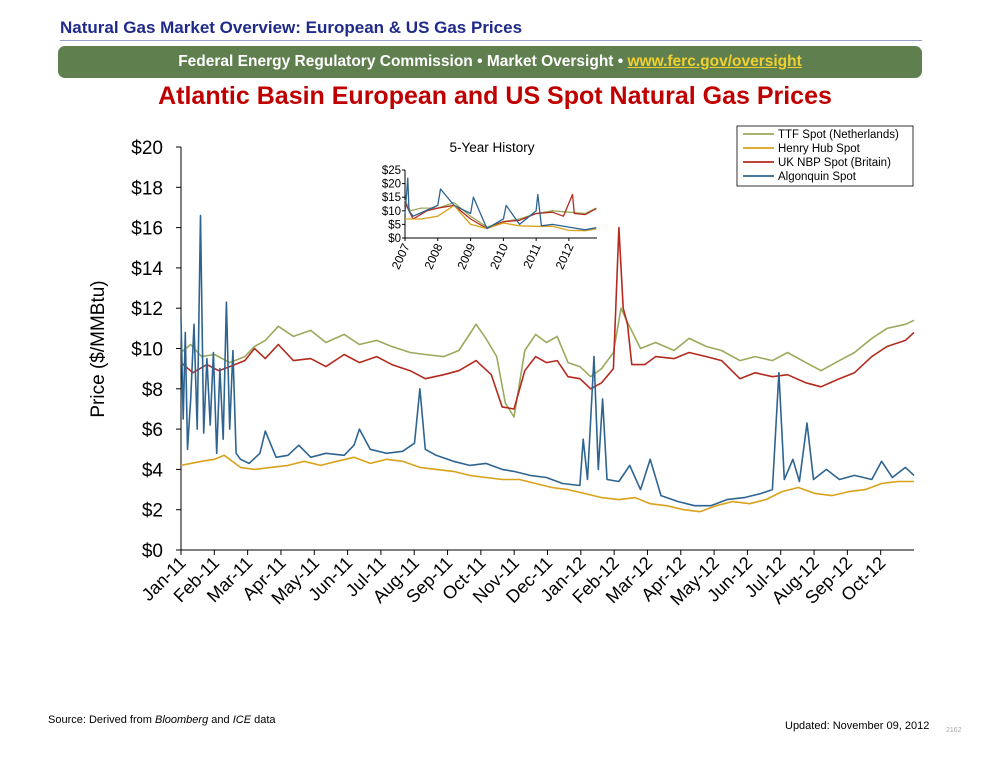 The width and height of the screenshot is (990, 757). I want to click on source-ice: ICE, so click(242, 720).